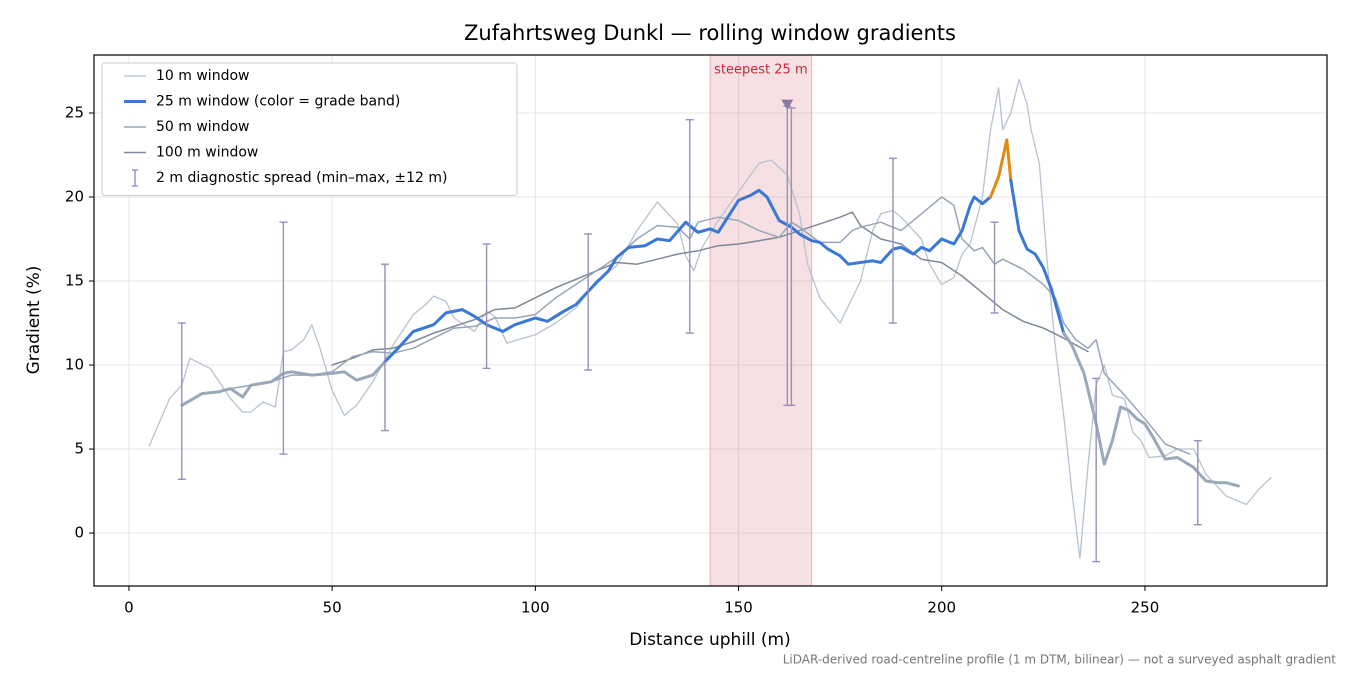 Image resolution: width=1350 pixels, height=675 pixels. I want to click on y-tick-label: 15, so click(74, 281).